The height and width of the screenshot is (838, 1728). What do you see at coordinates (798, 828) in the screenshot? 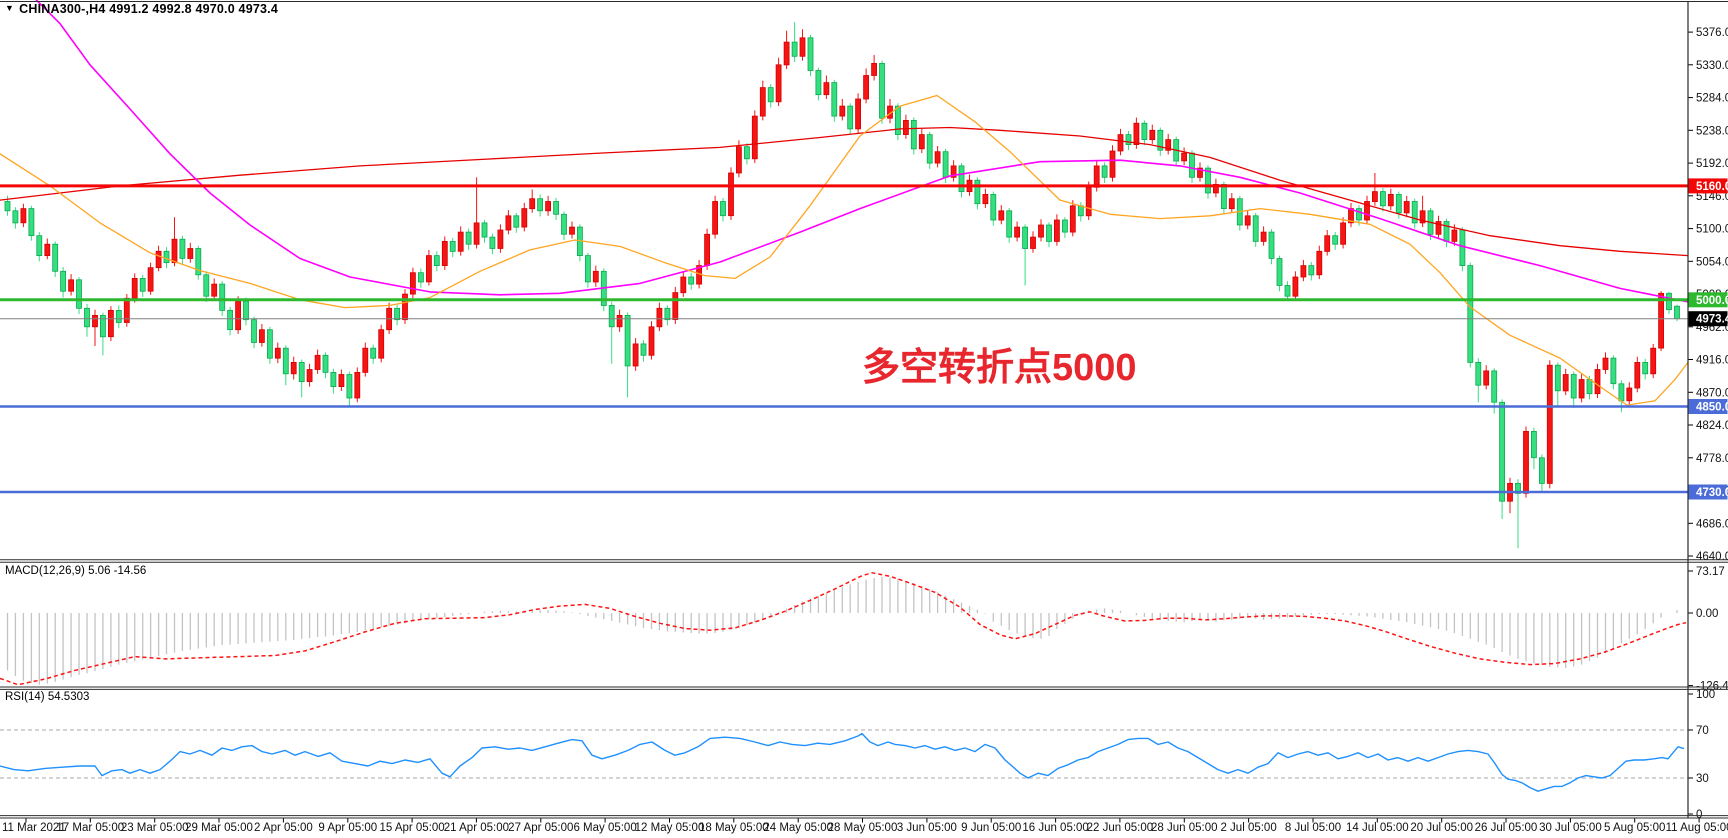
I see `svg-text: 24 May 05:00` at bounding box center [798, 828].